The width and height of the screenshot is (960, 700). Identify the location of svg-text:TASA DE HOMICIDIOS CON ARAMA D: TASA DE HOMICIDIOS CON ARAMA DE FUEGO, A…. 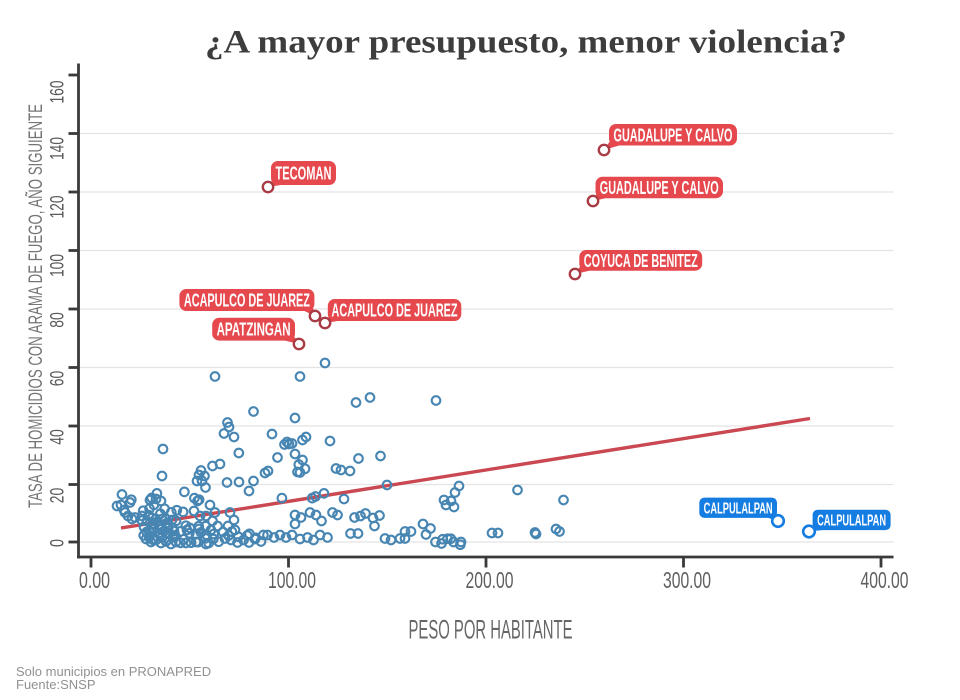
(36, 306).